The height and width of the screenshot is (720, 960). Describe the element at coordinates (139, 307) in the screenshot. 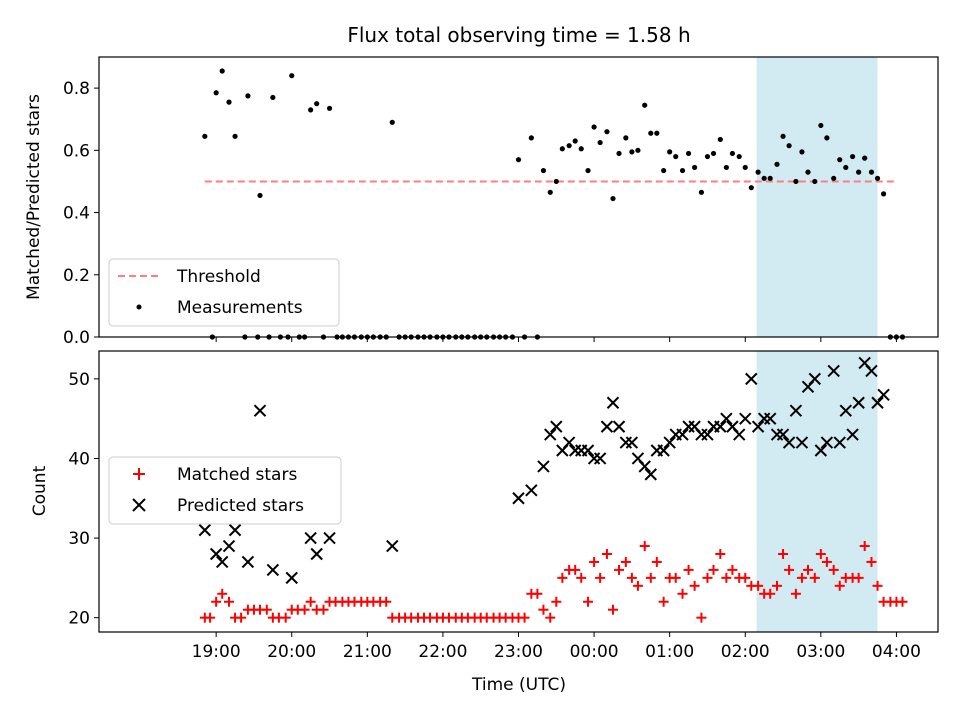

I see `legend-measurements-swatch` at that location.